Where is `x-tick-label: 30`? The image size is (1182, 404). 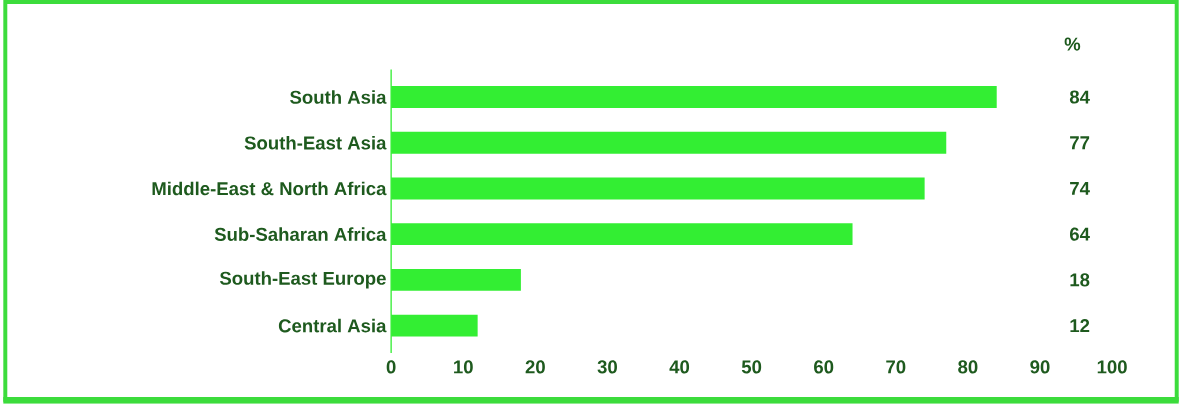 x-tick-label: 30 is located at coordinates (607, 367).